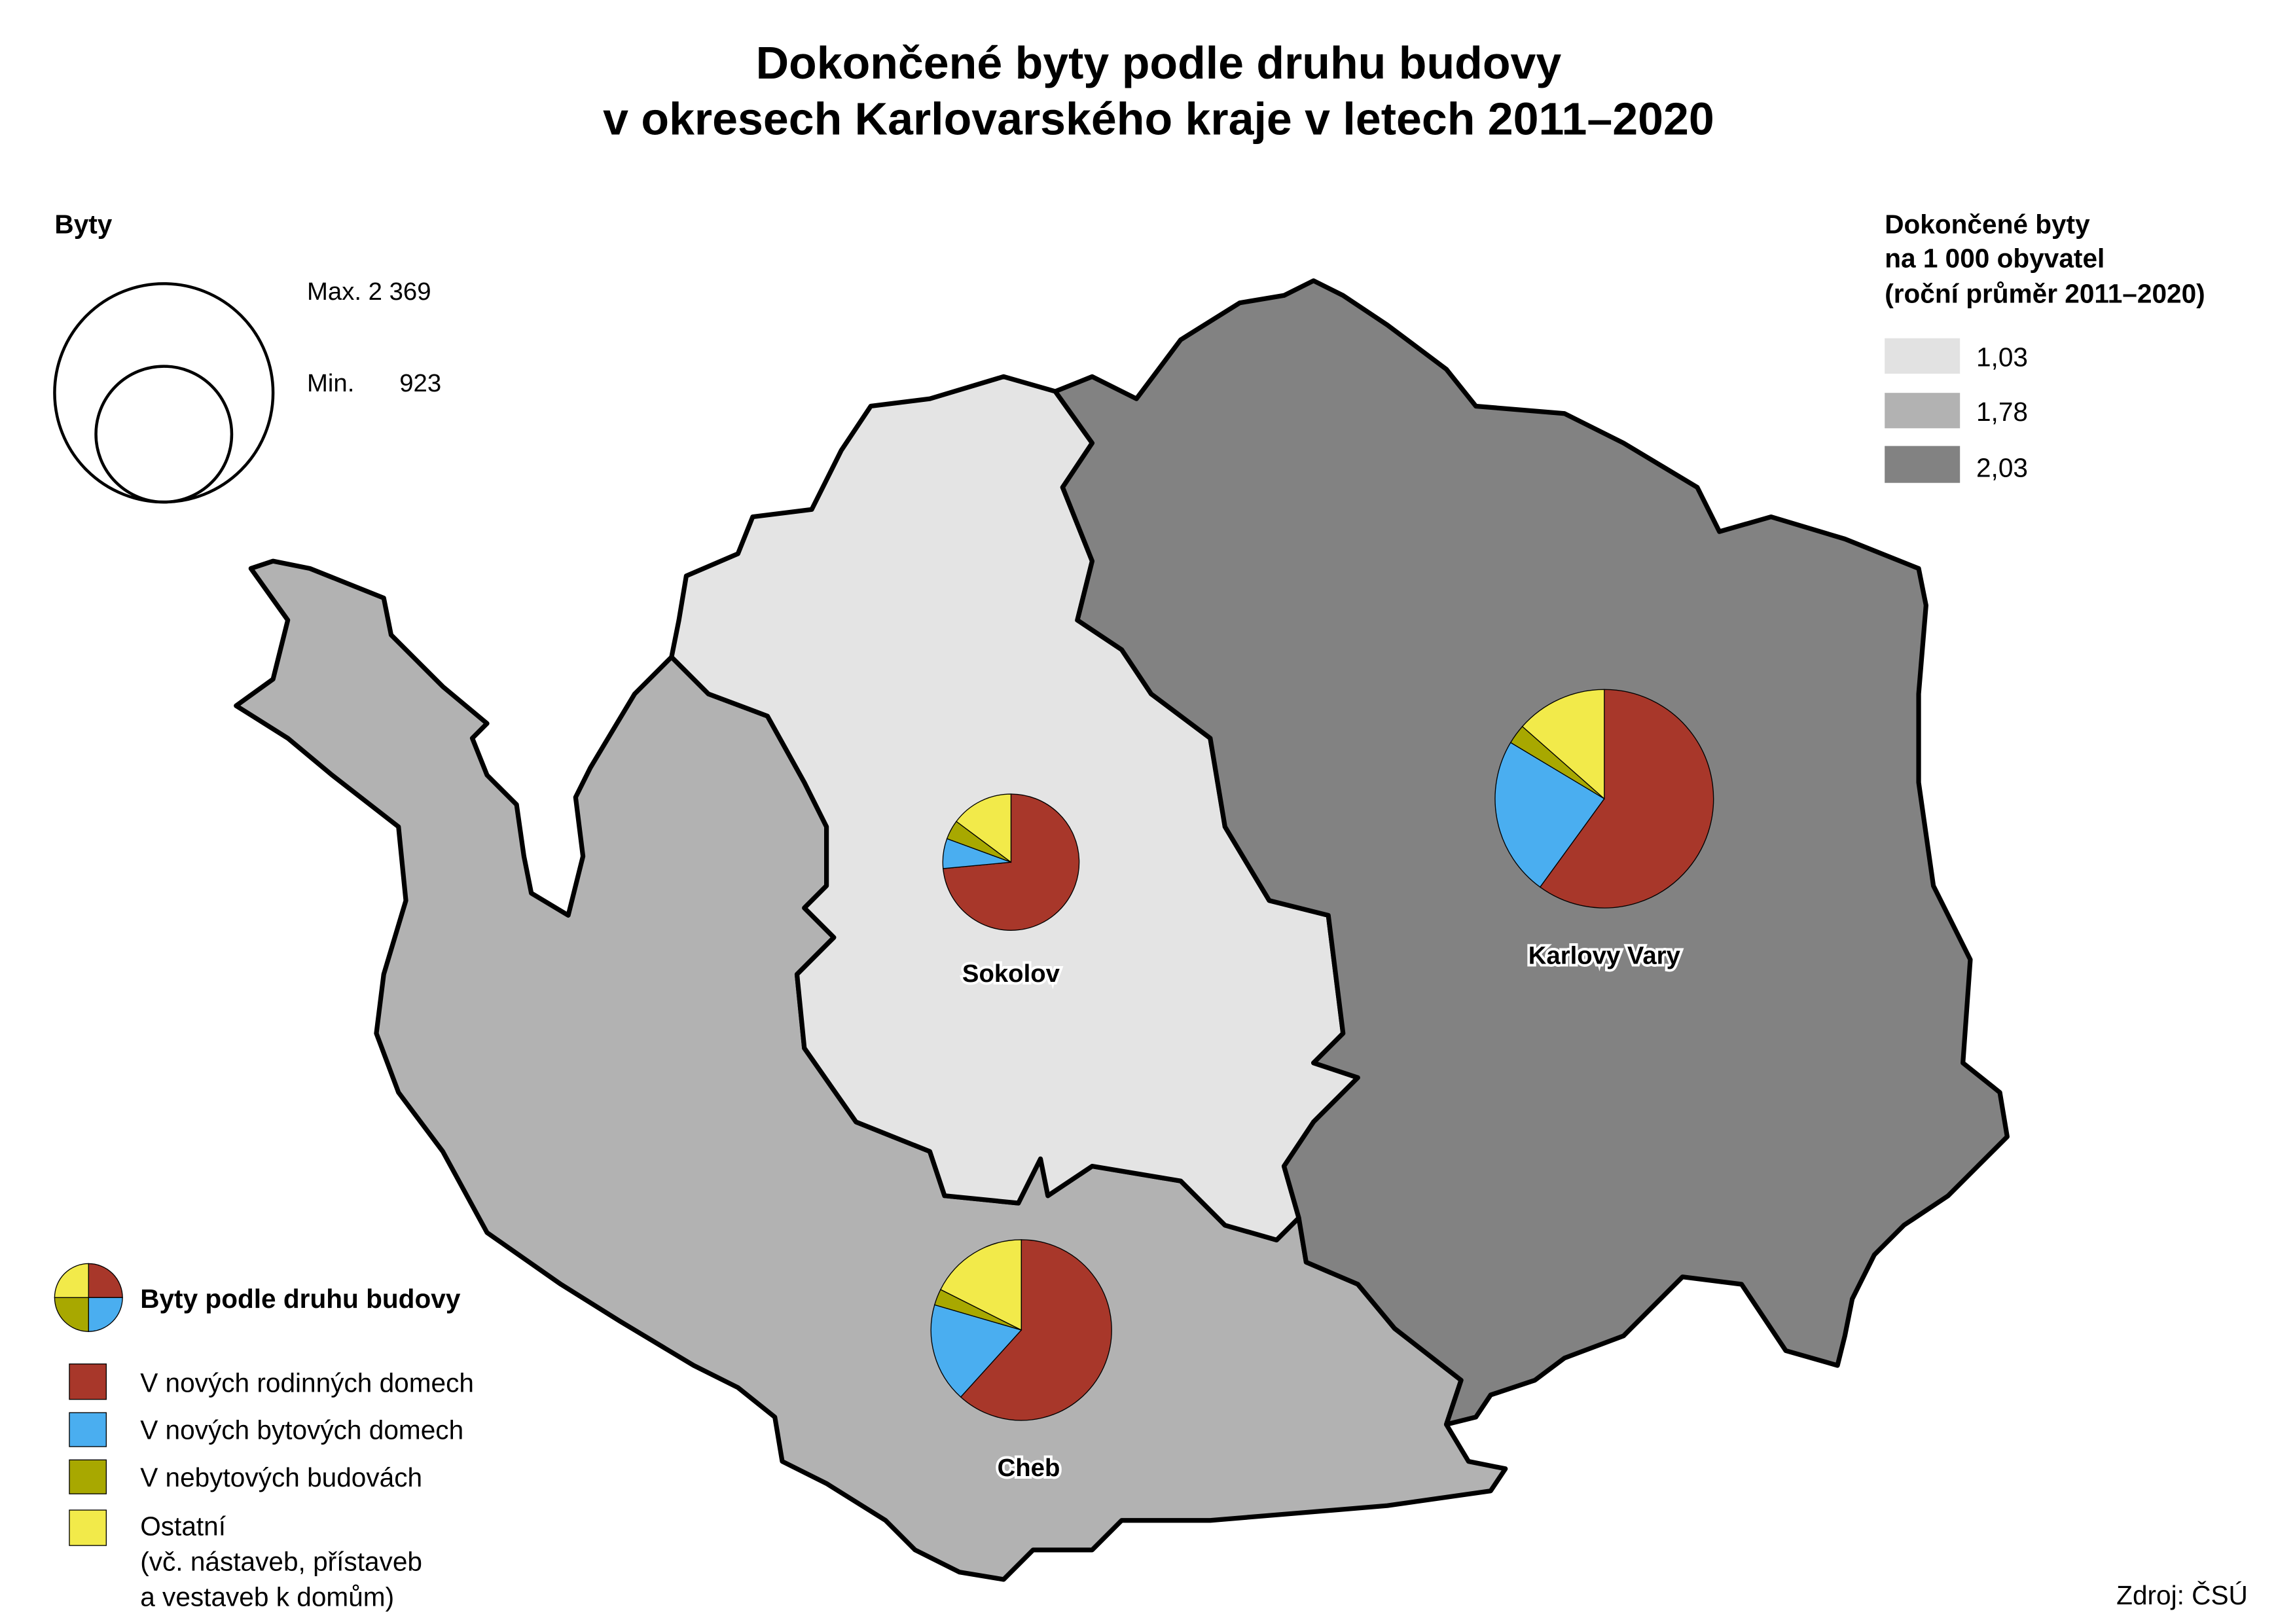  I want to click on category-label-4-line2: (vč. nástaveb, přístaveb, so click(281, 1561).